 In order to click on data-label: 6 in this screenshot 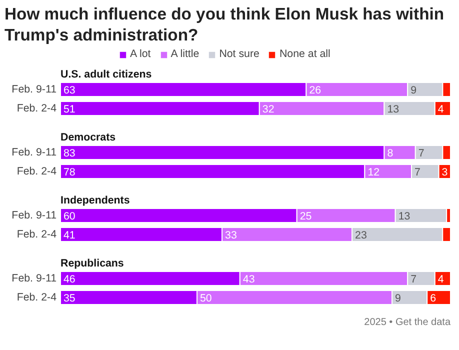, I will do `click(433, 298)`.